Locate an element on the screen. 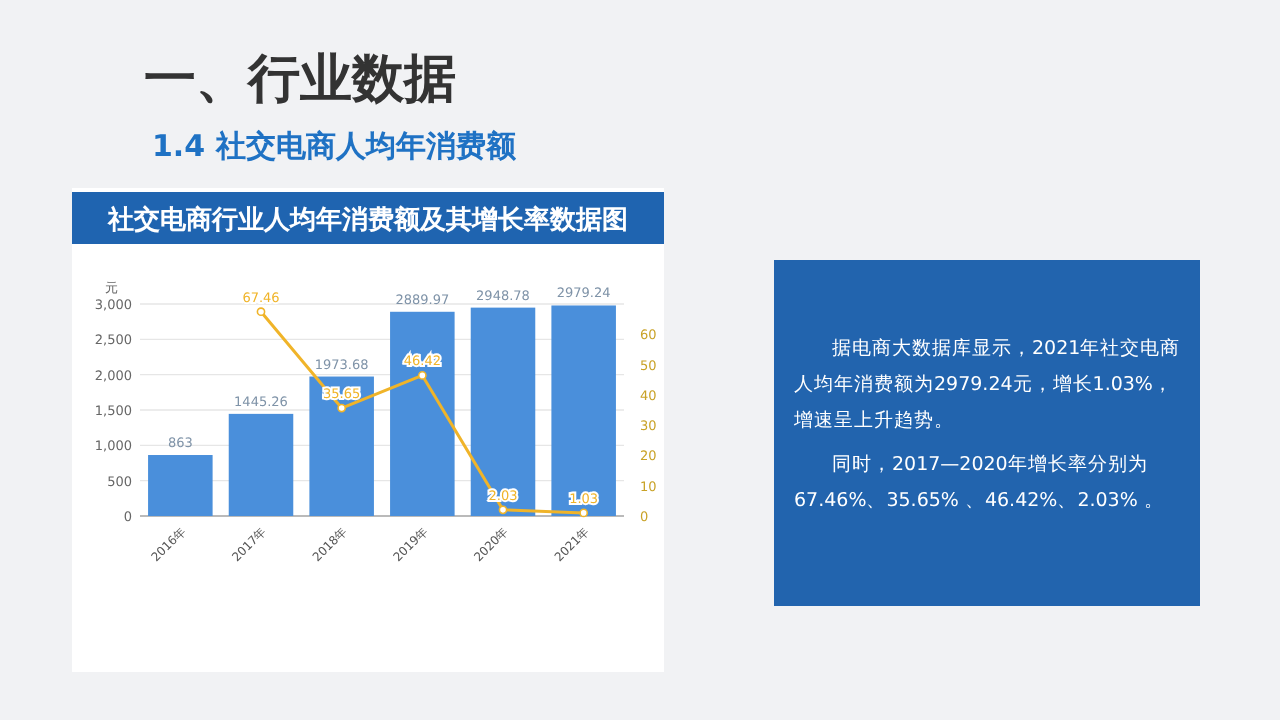  annotation: 1.4 社交电商人均年消费额 is located at coordinates (334, 147).